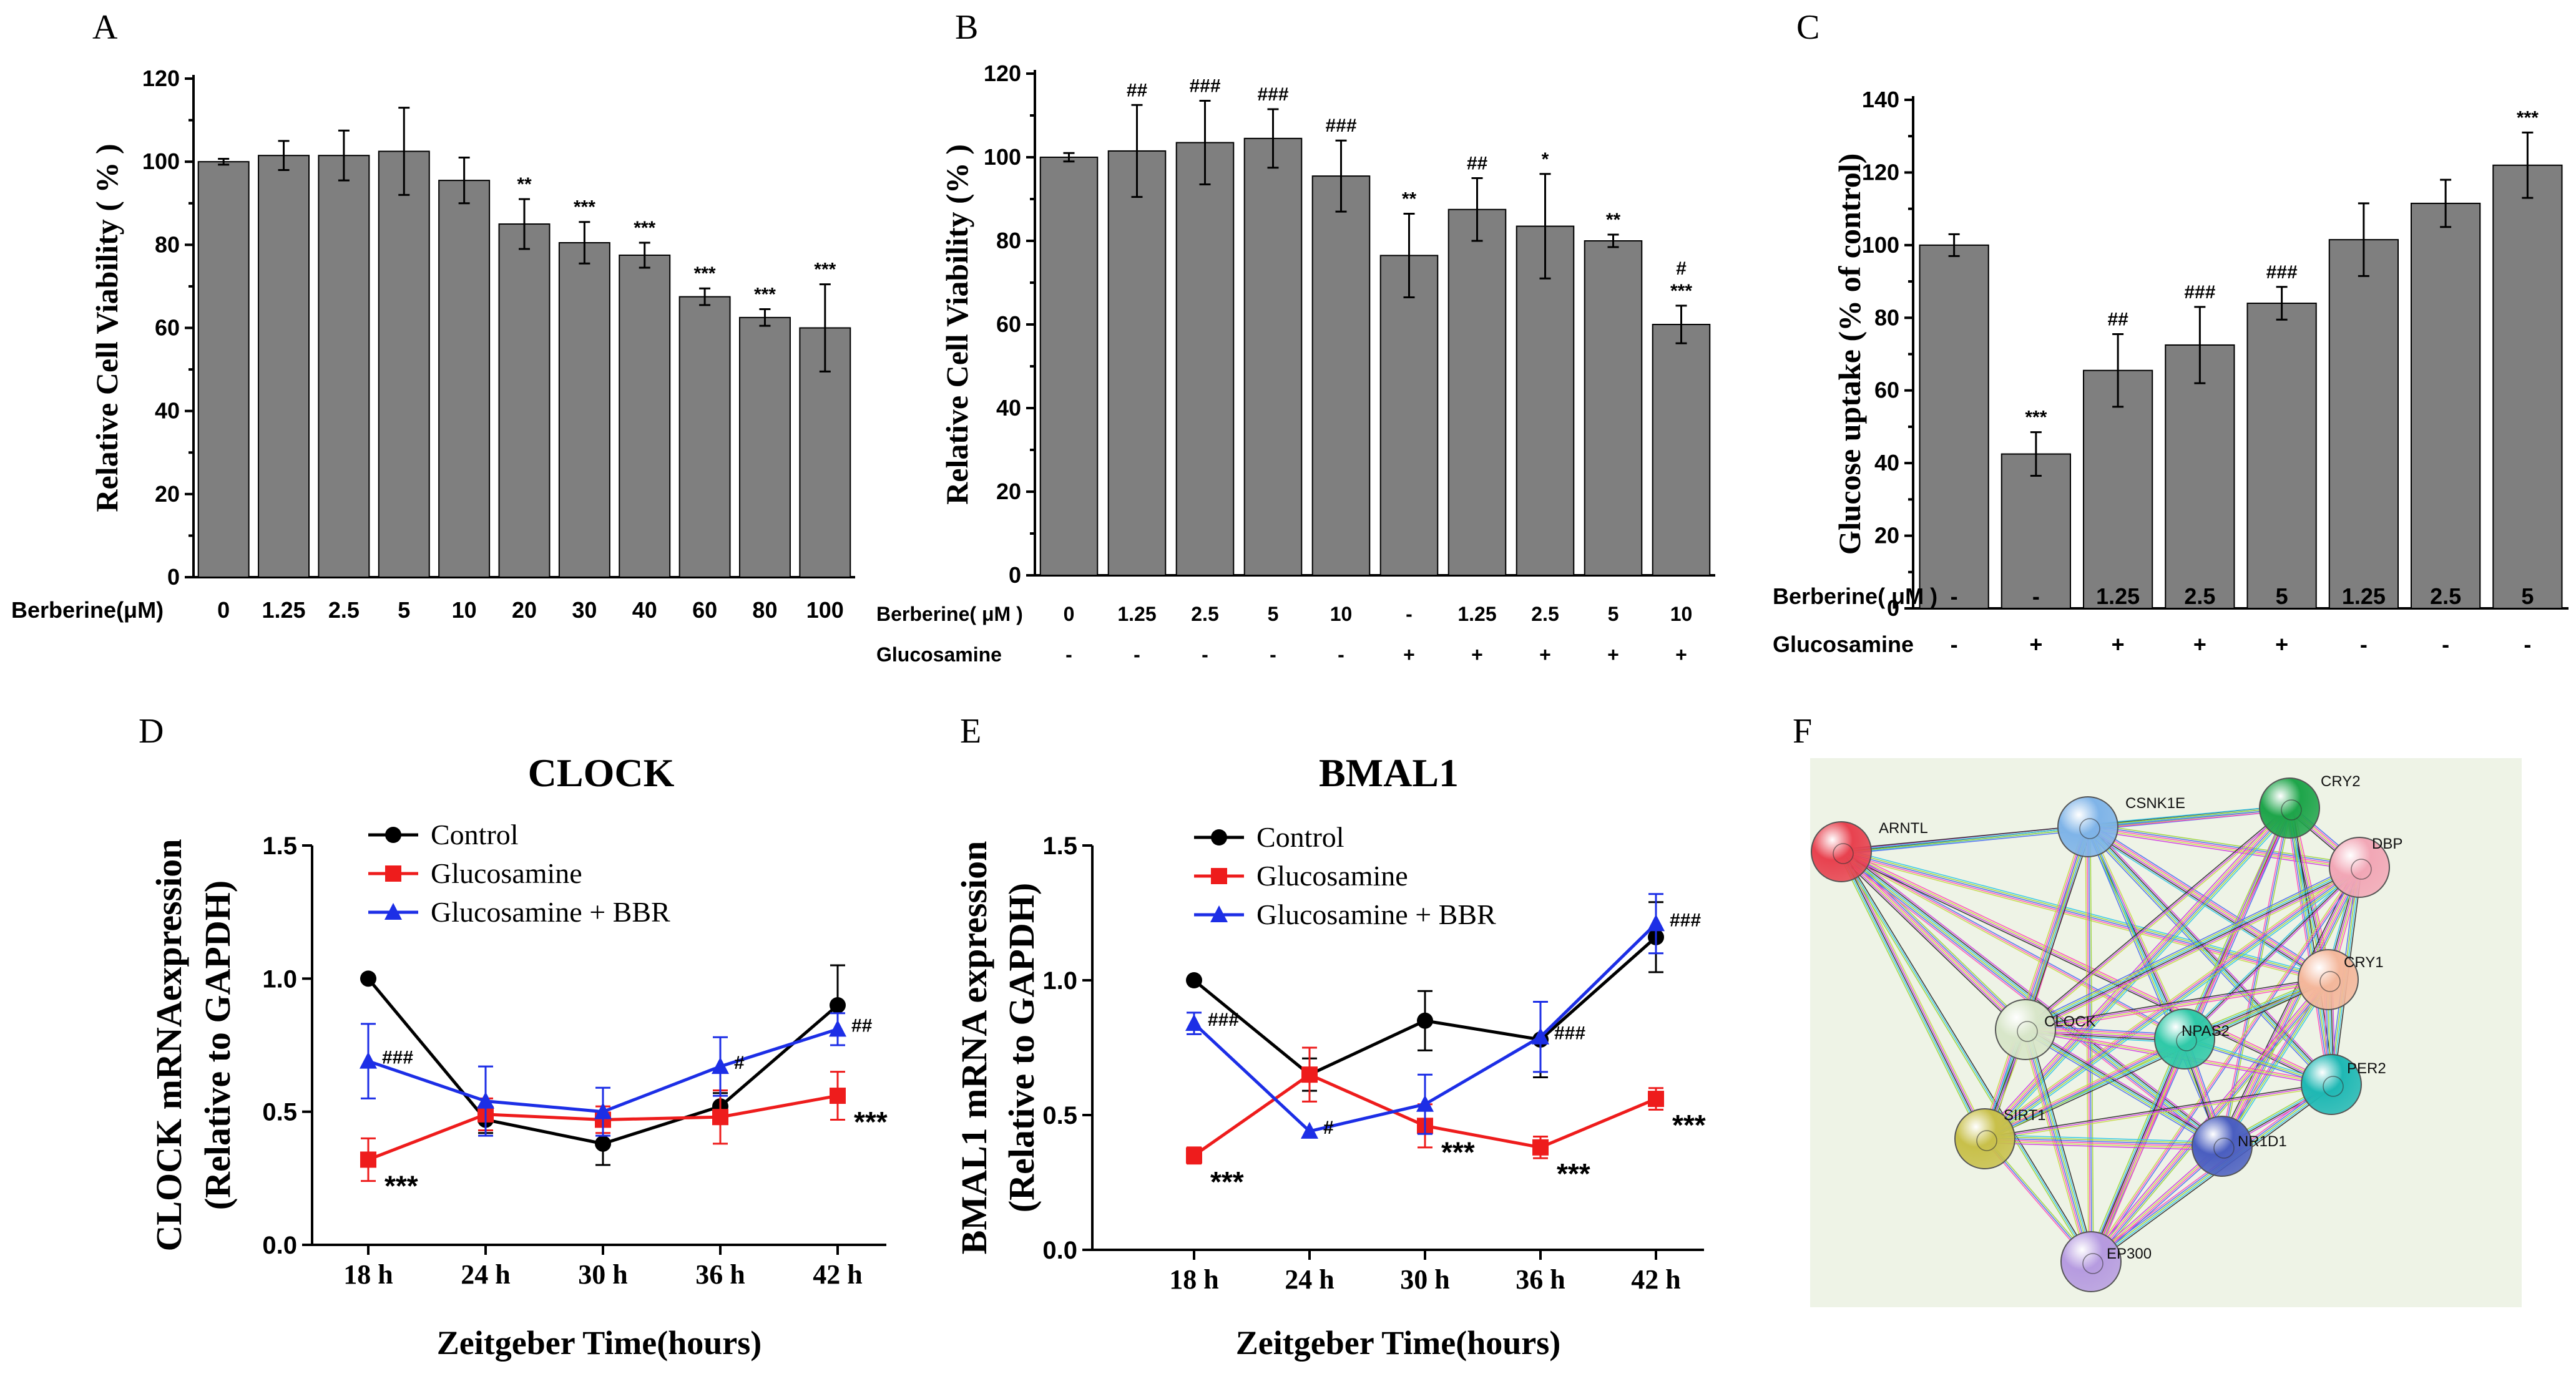  Describe the element at coordinates (1021, 1047) in the screenshot. I see `y-axis-label: (Relative to GAPDH)` at that location.